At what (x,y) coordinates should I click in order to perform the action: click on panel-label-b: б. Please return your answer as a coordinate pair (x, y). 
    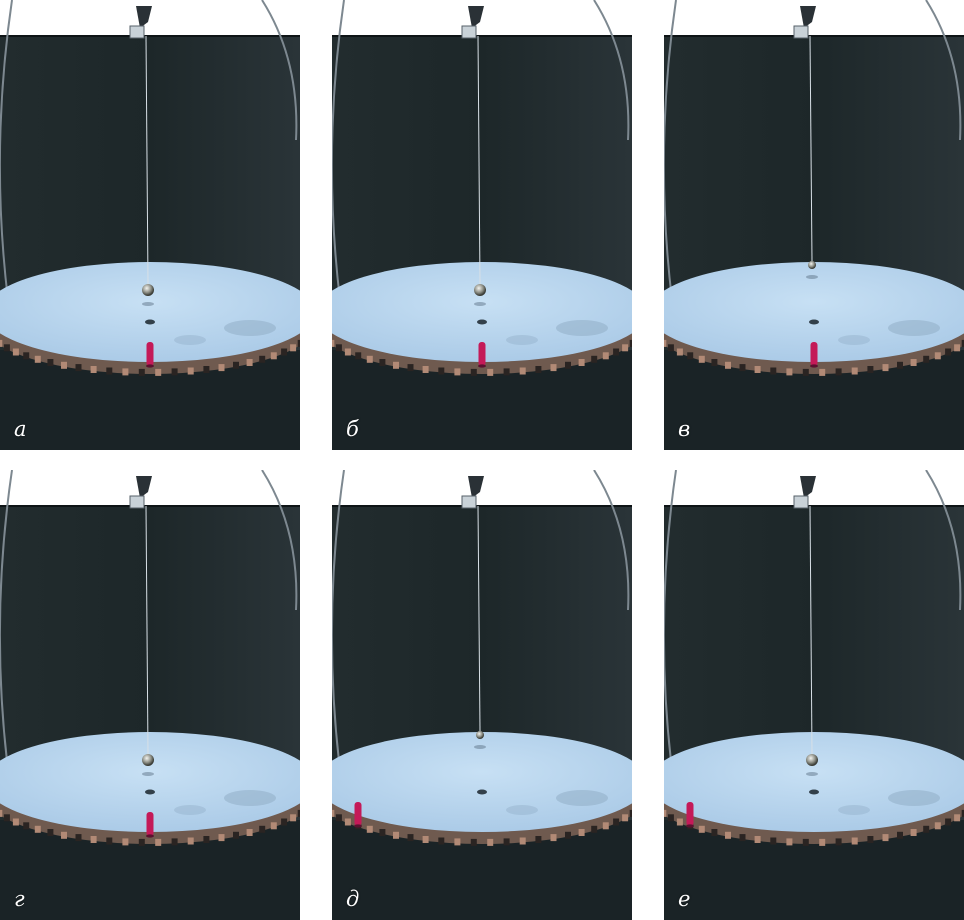
    Looking at the image, I should click on (352, 429).